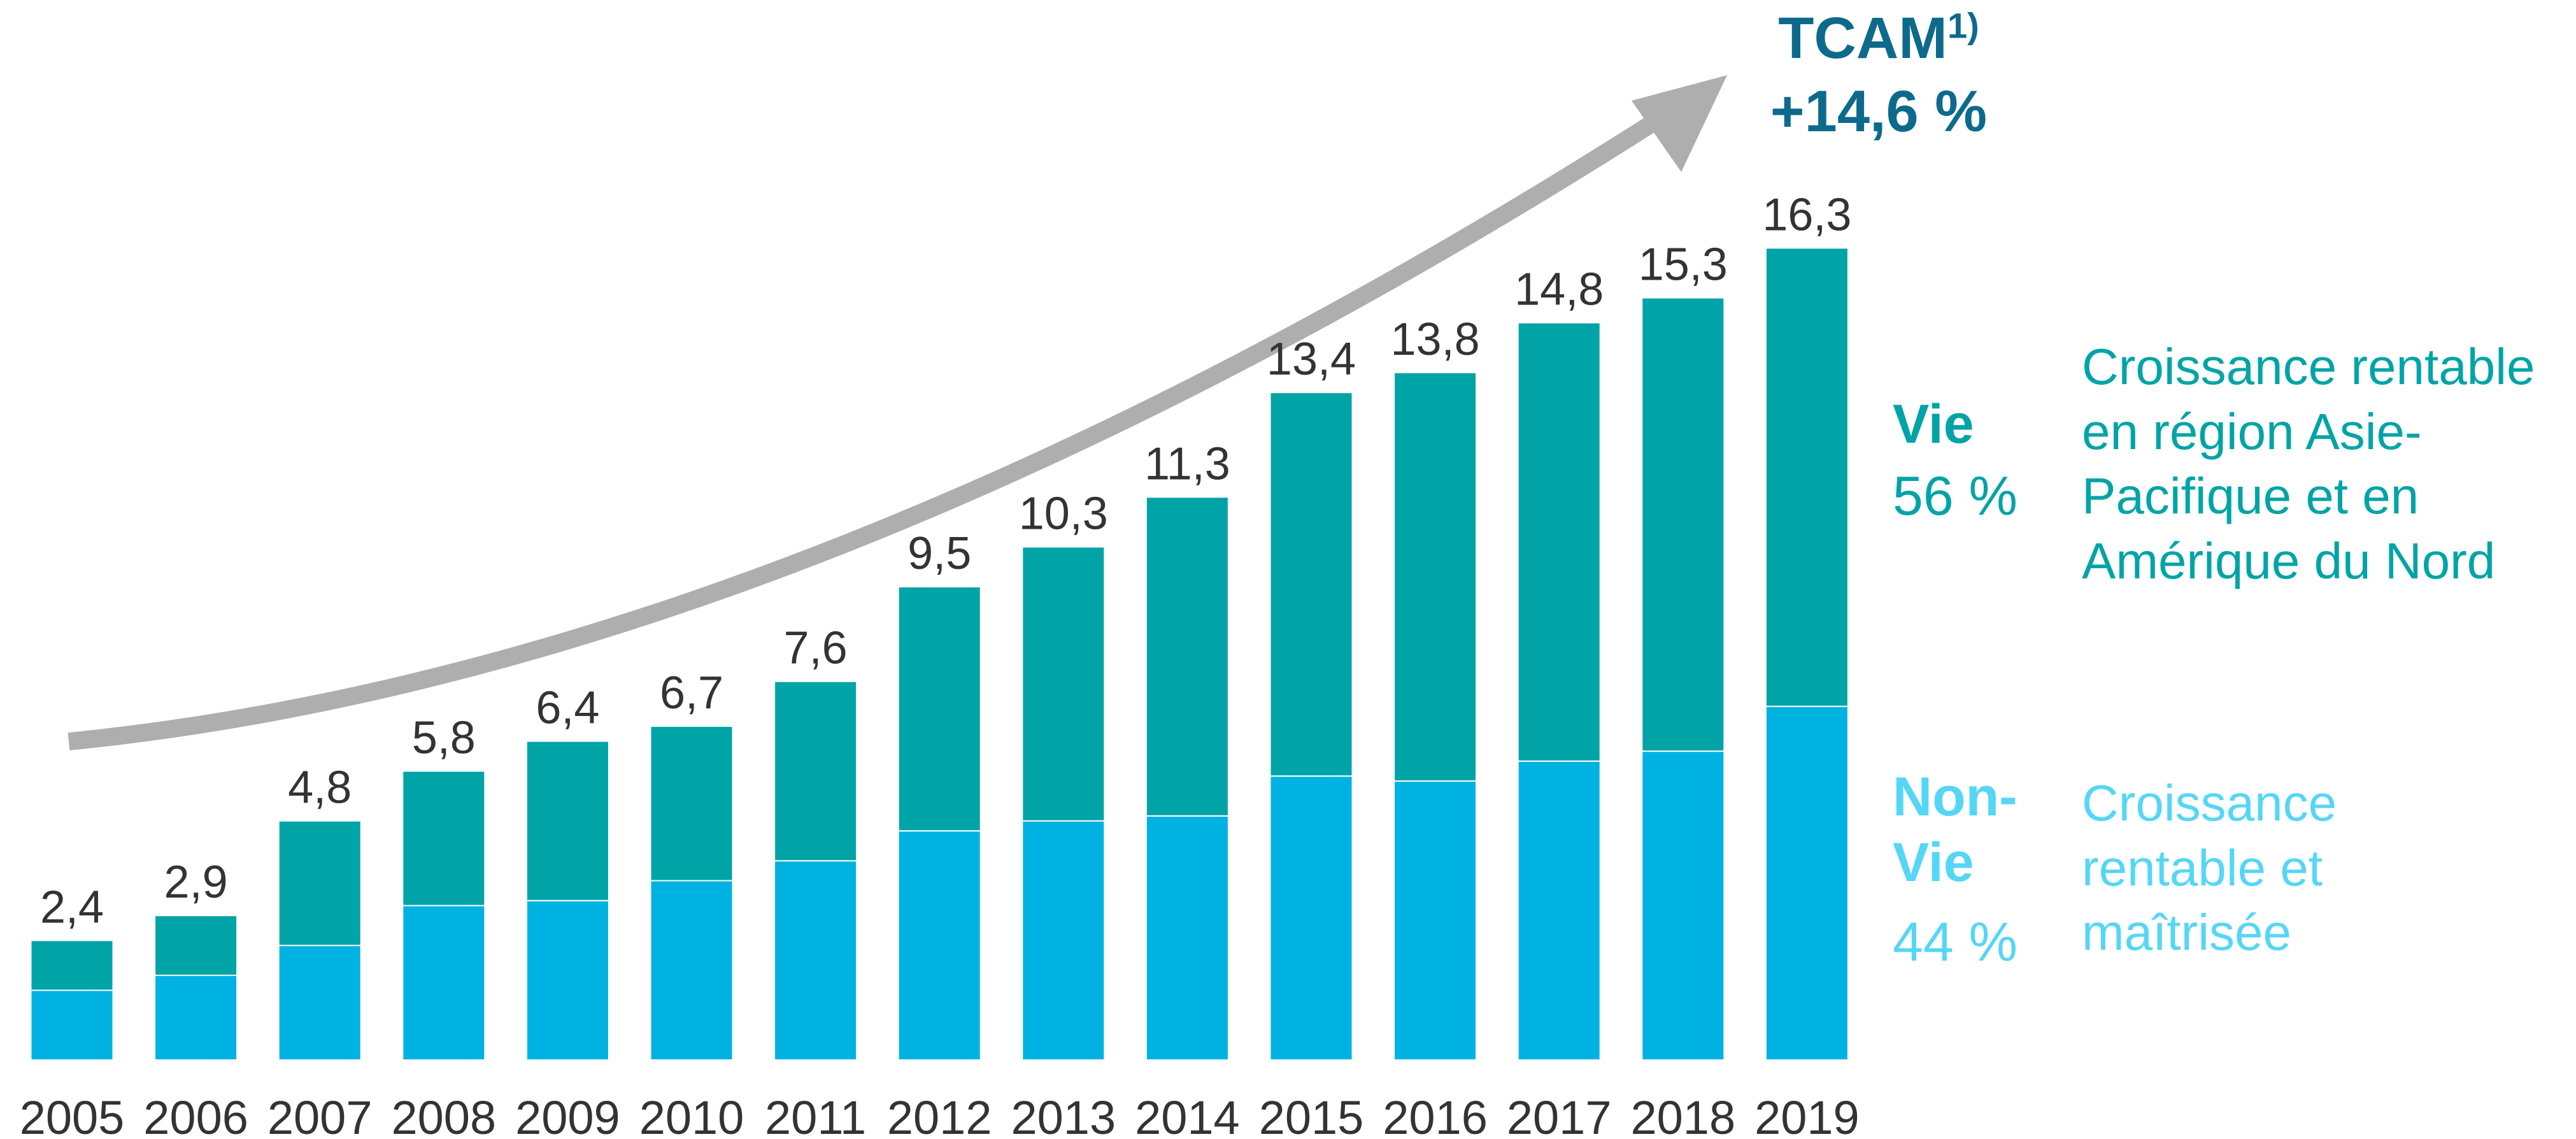 This screenshot has width=2576, height=1139. I want to click on cagr-title: TCAM1), so click(1879, 38).